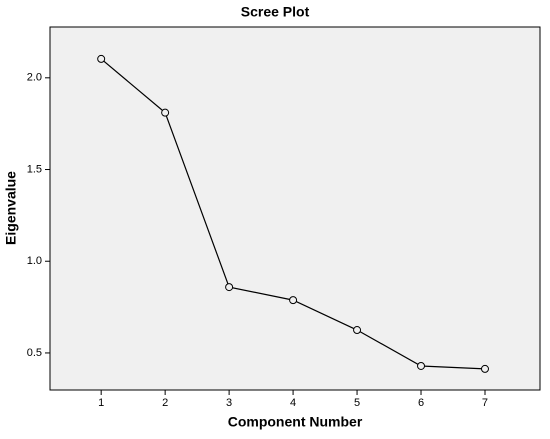  I want to click on y-tick-label: 1.0, so click(34, 261).